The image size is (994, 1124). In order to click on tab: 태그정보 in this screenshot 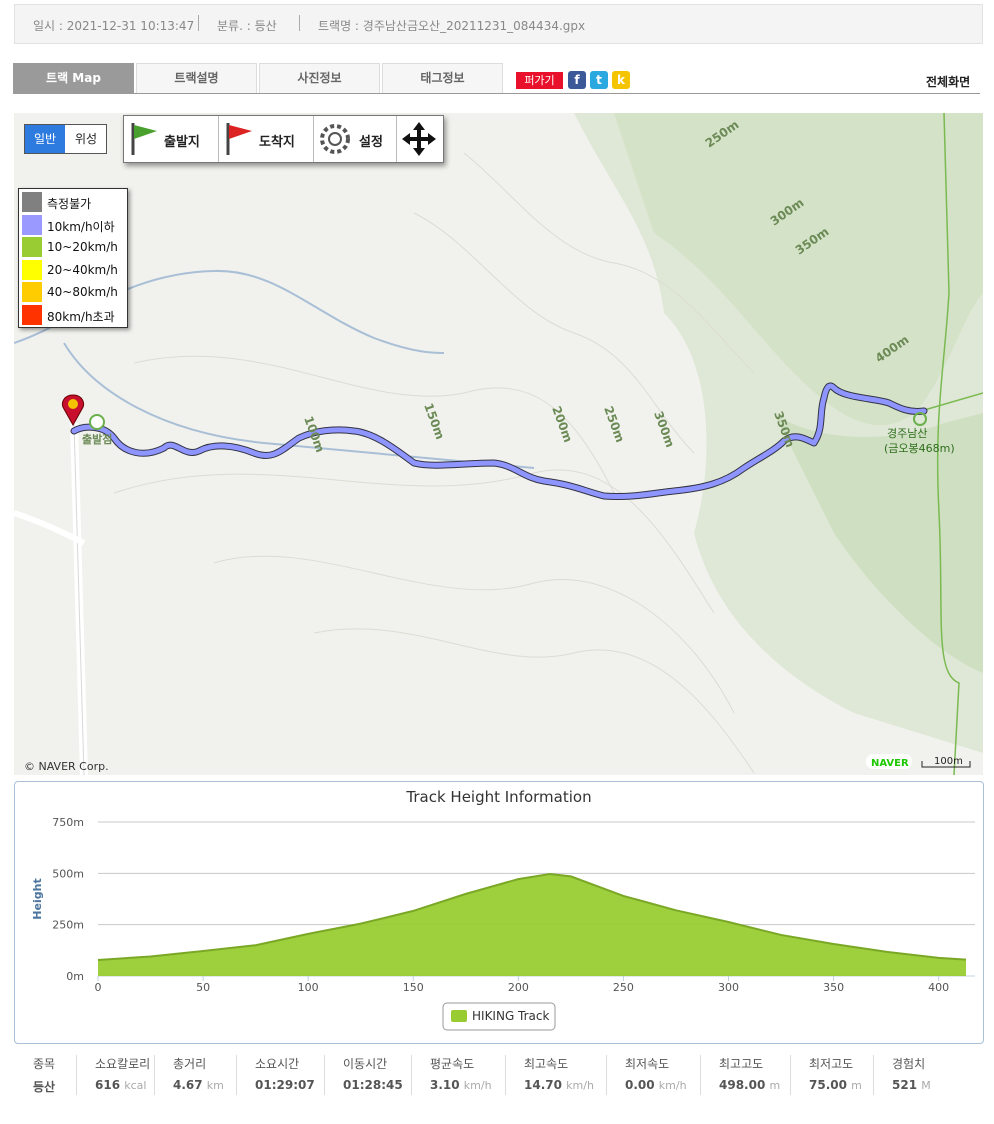, I will do `click(442, 78)`.